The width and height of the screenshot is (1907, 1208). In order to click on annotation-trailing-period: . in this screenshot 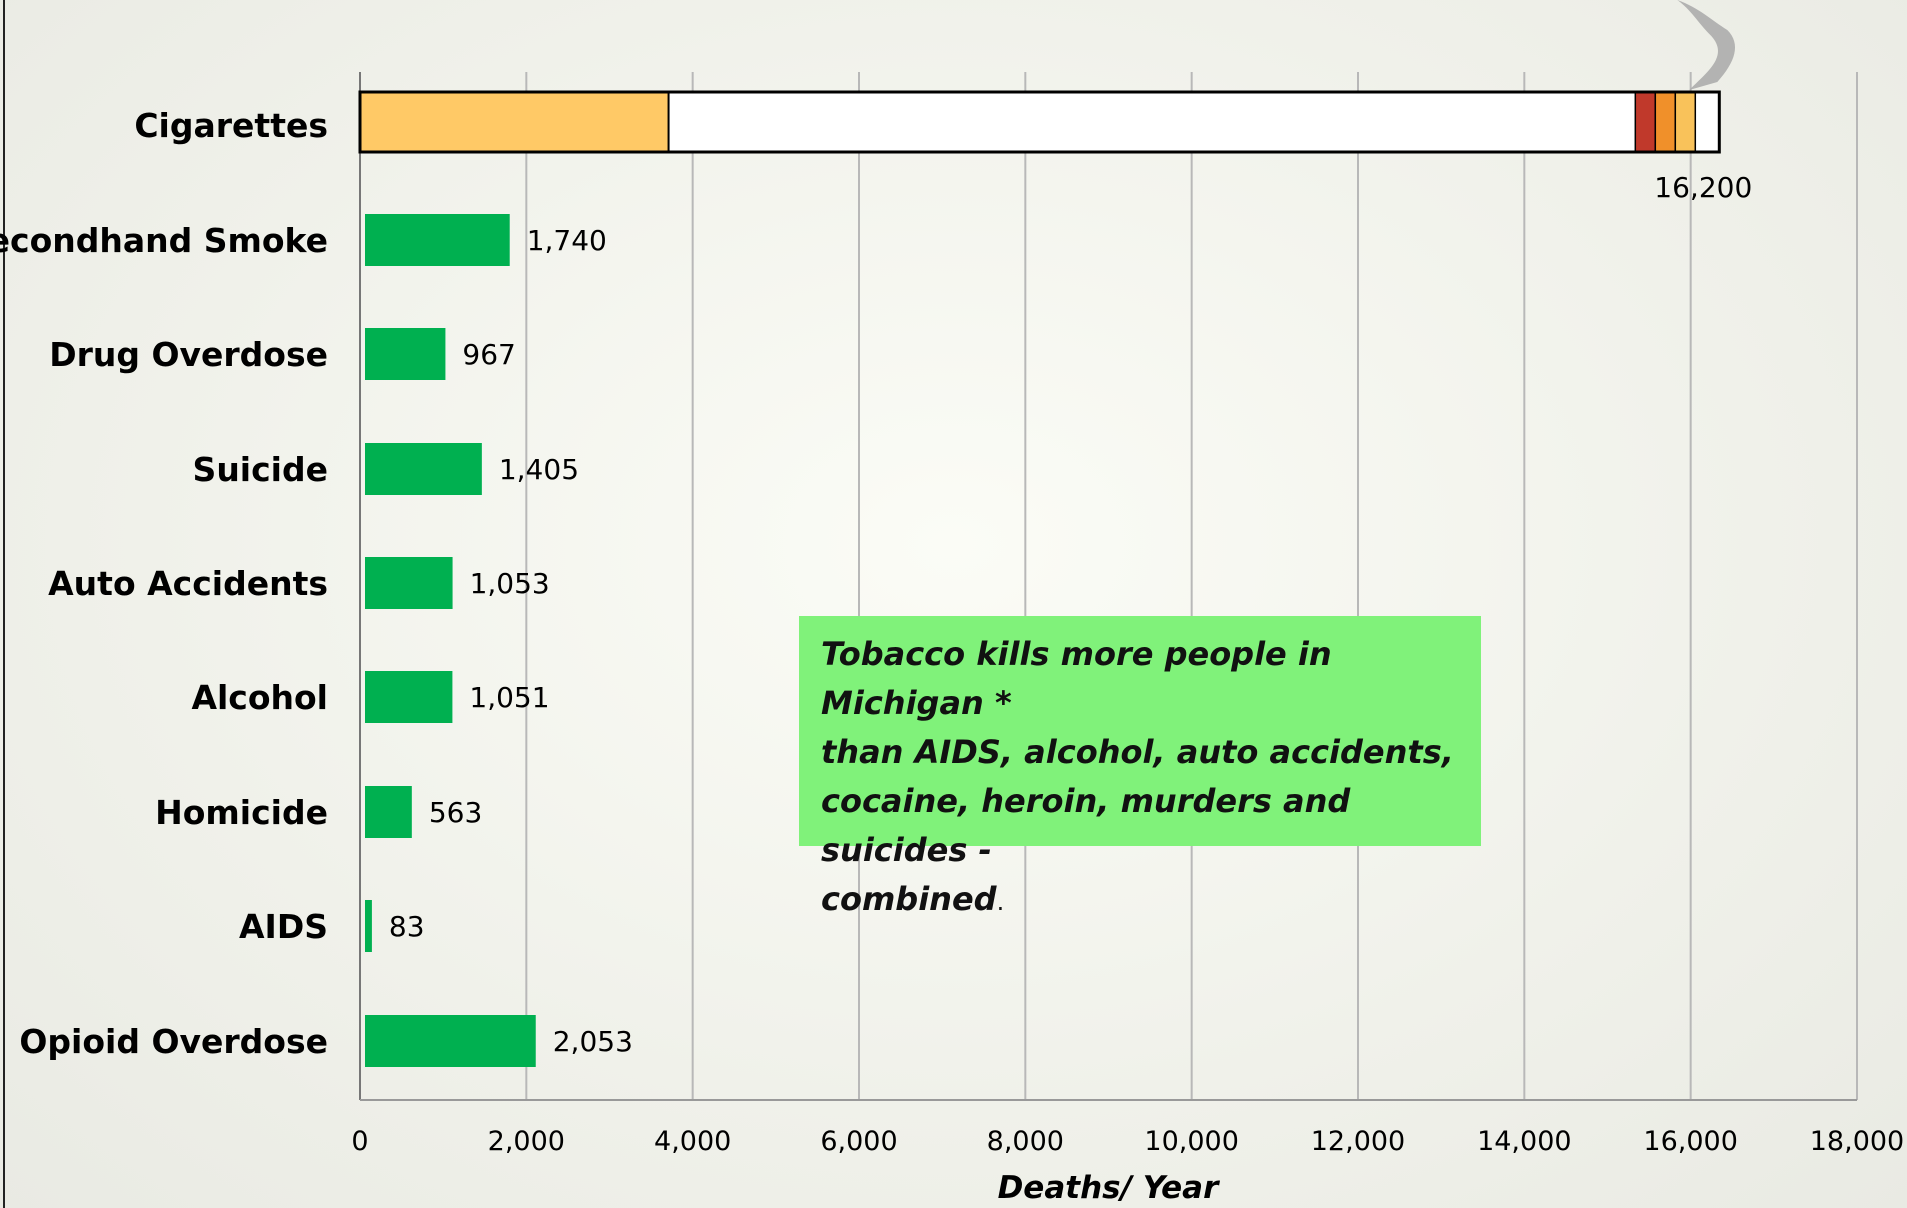, I will do `click(1000, 902)`.